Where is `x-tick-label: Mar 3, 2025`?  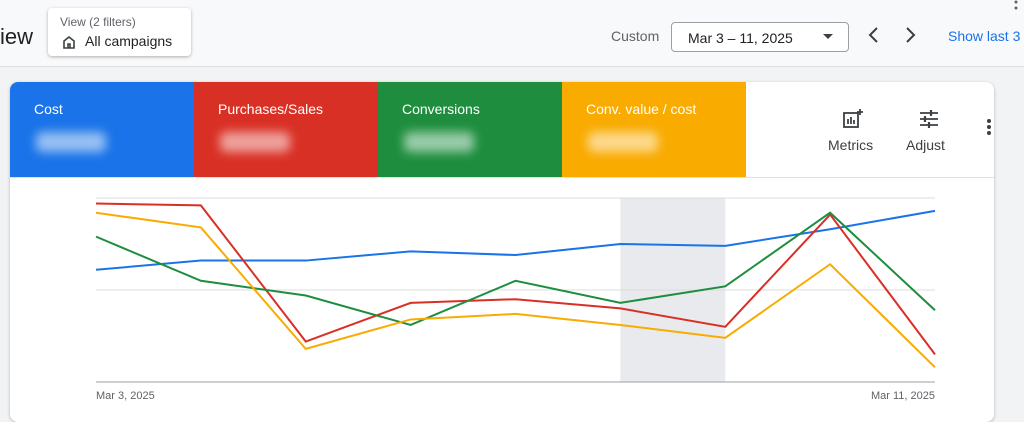 x-tick-label: Mar 3, 2025 is located at coordinates (125, 396).